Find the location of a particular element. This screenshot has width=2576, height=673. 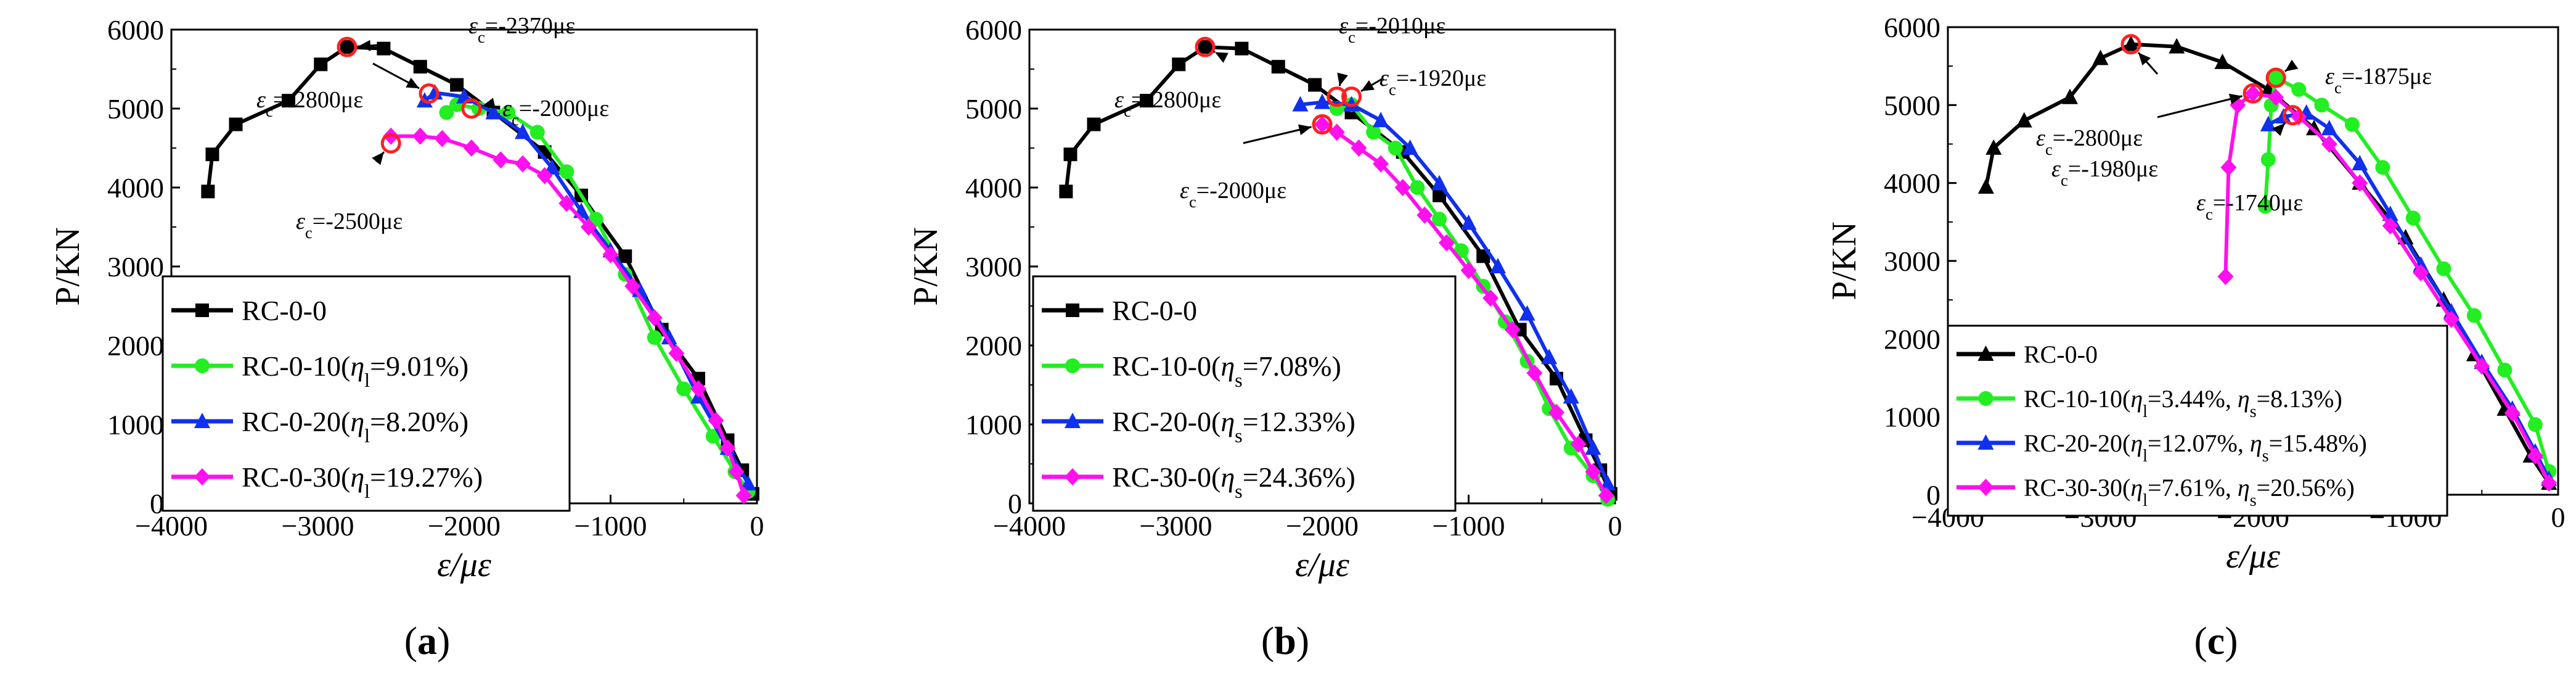

legend-label: RC-0-20(ηl=8.20%) is located at coordinates (355, 426).